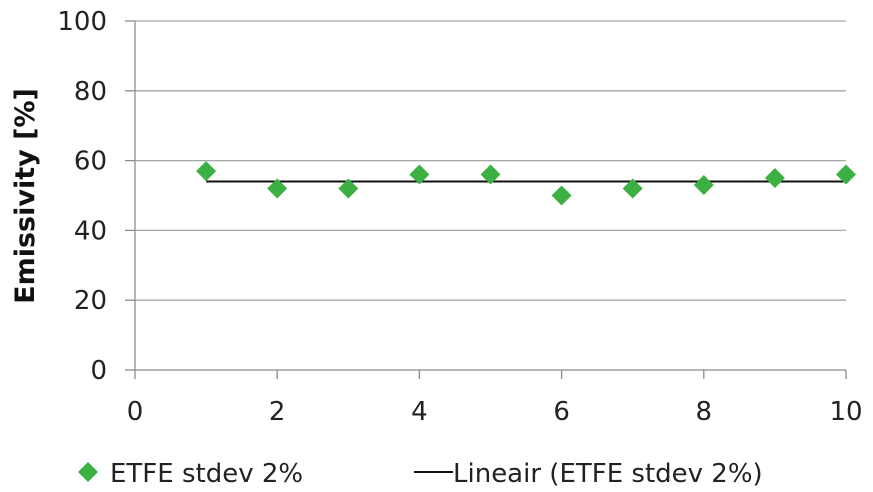  What do you see at coordinates (206, 474) in the screenshot?
I see `legend-label-series: ETFE stdev 2%` at bounding box center [206, 474].